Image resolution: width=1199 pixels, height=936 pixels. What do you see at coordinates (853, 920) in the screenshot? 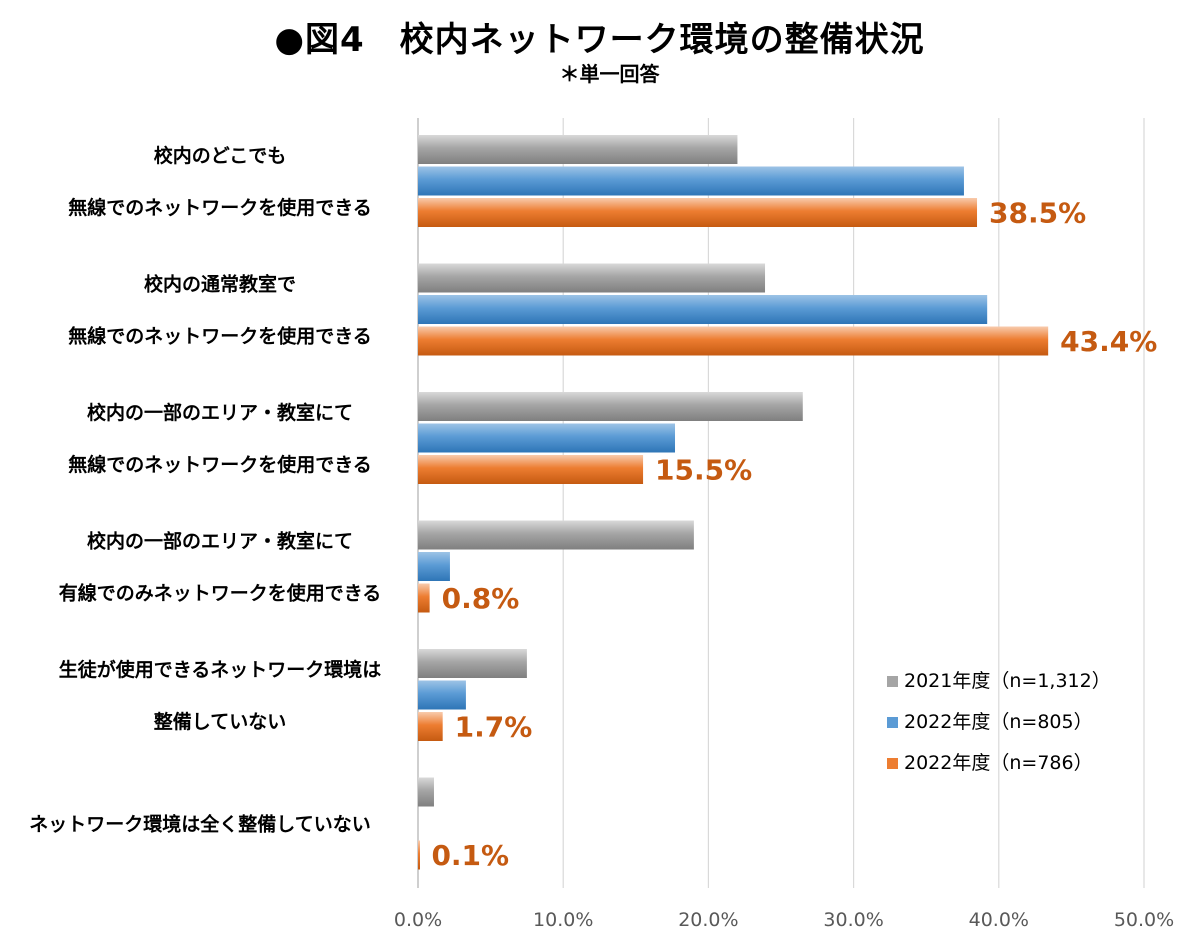
I see `x-tick-label: 30.0%` at bounding box center [853, 920].